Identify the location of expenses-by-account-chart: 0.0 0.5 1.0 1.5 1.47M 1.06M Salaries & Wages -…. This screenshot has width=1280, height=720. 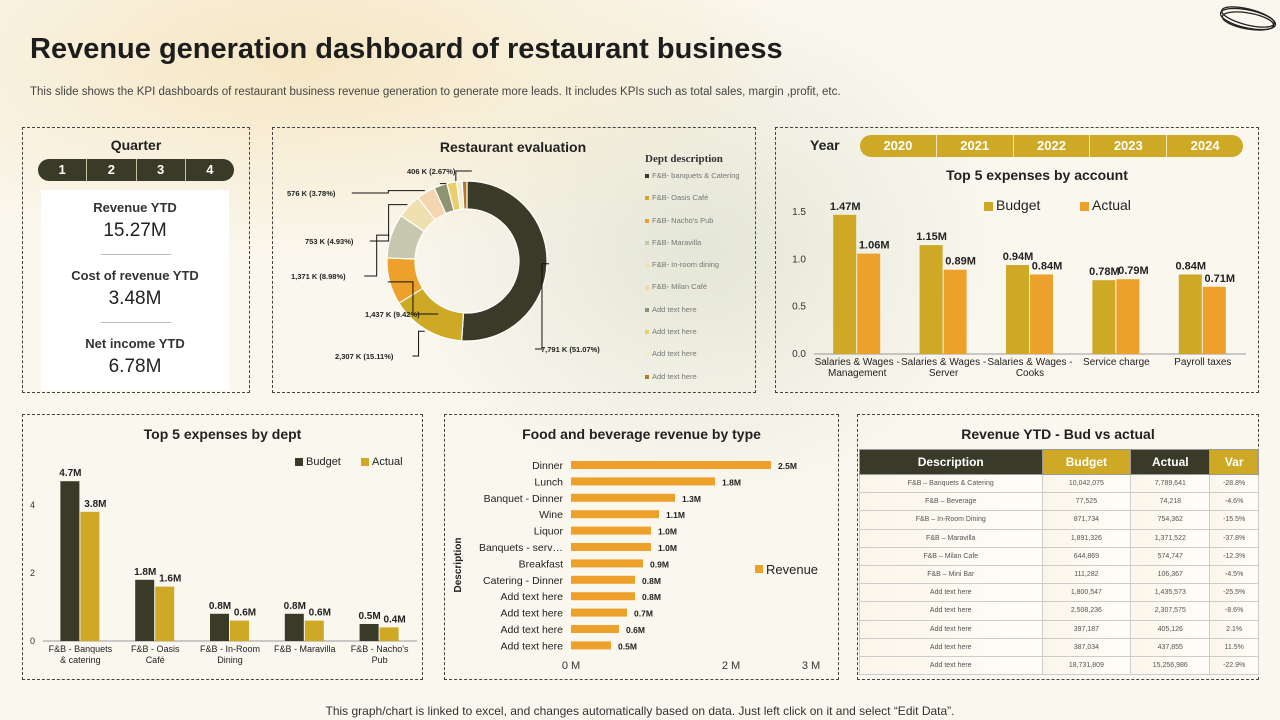
(1019, 288).